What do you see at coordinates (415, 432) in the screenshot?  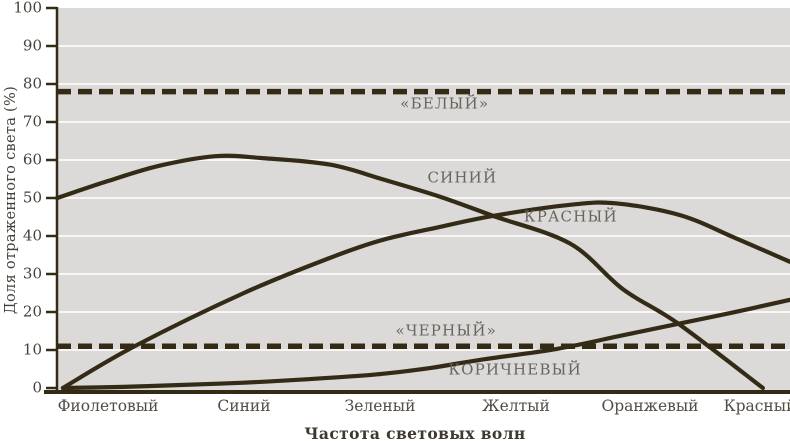 I see `x-axis-title: Частота световых волн` at bounding box center [415, 432].